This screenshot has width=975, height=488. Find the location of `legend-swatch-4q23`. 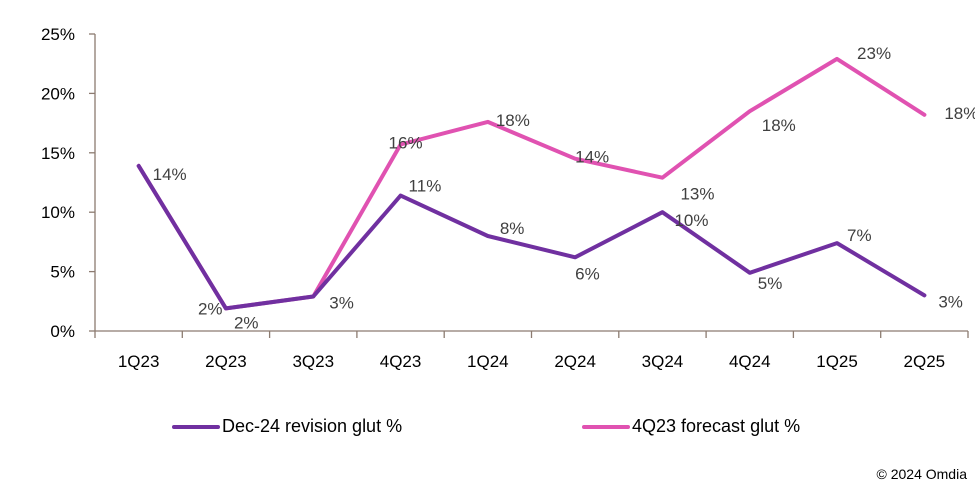

legend-swatch-4q23 is located at coordinates (606, 426).